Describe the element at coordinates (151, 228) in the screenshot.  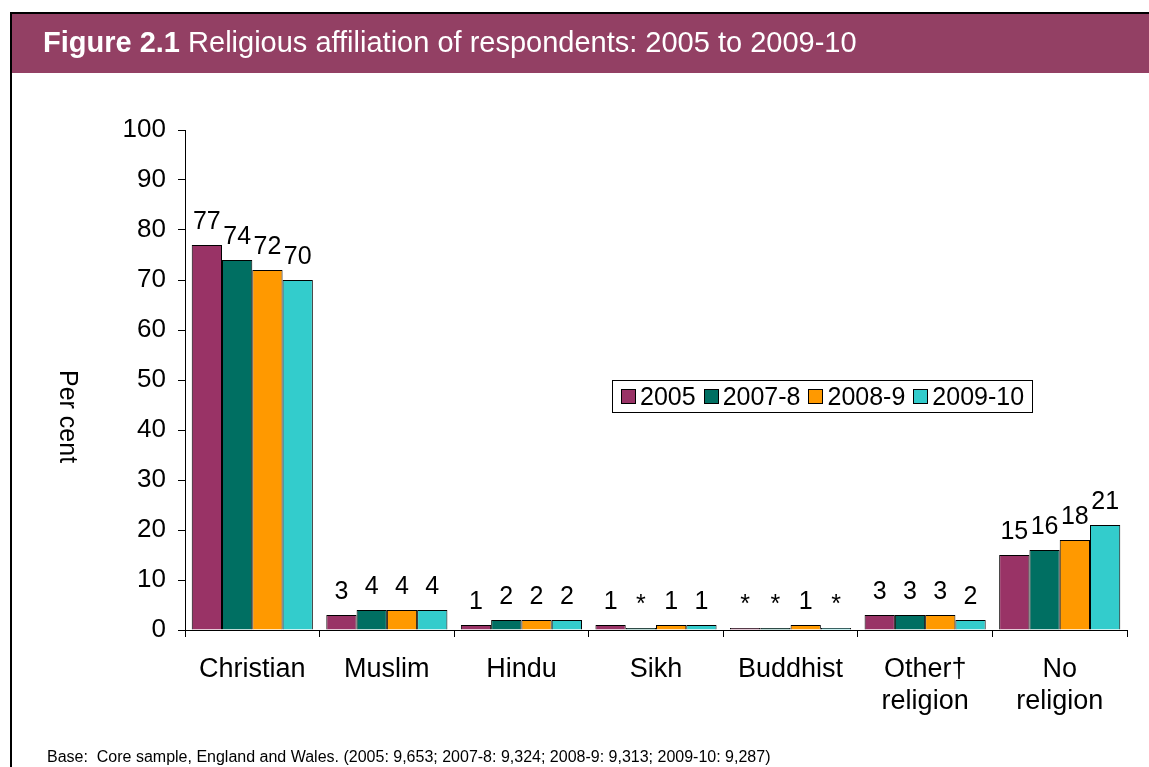
I see `y-tick-label: 80` at that location.